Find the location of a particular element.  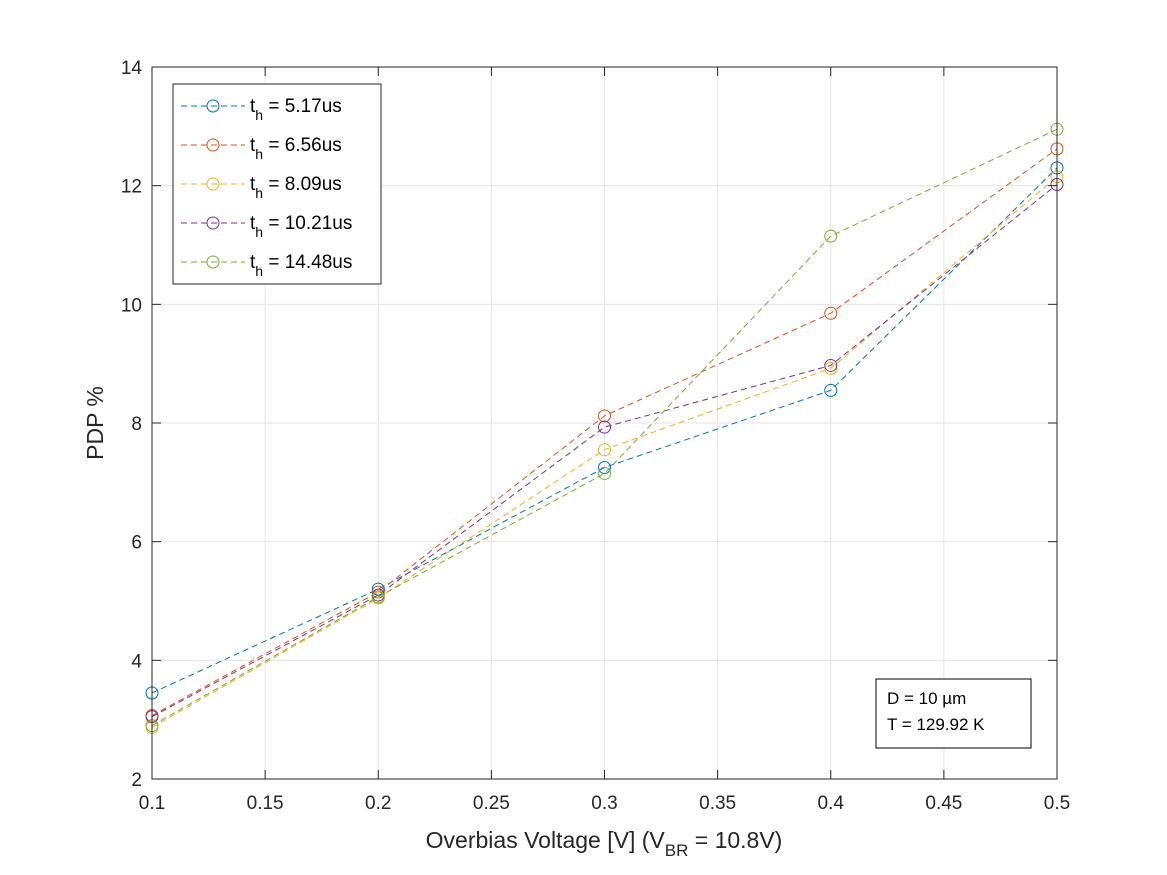

legend-box is located at coordinates (277, 184).